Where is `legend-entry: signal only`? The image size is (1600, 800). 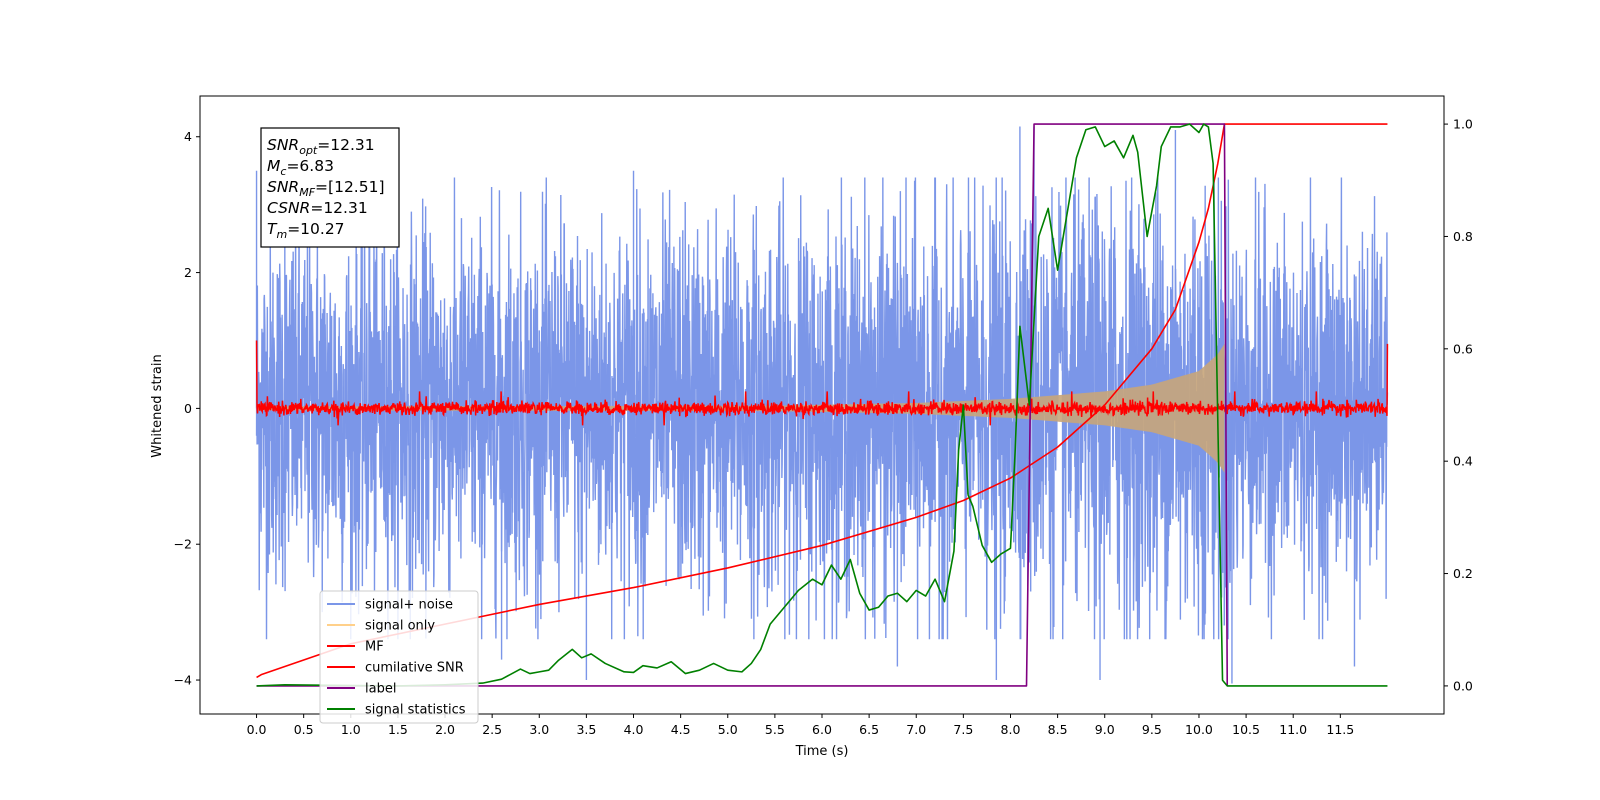
legend-entry: signal only is located at coordinates (400, 626).